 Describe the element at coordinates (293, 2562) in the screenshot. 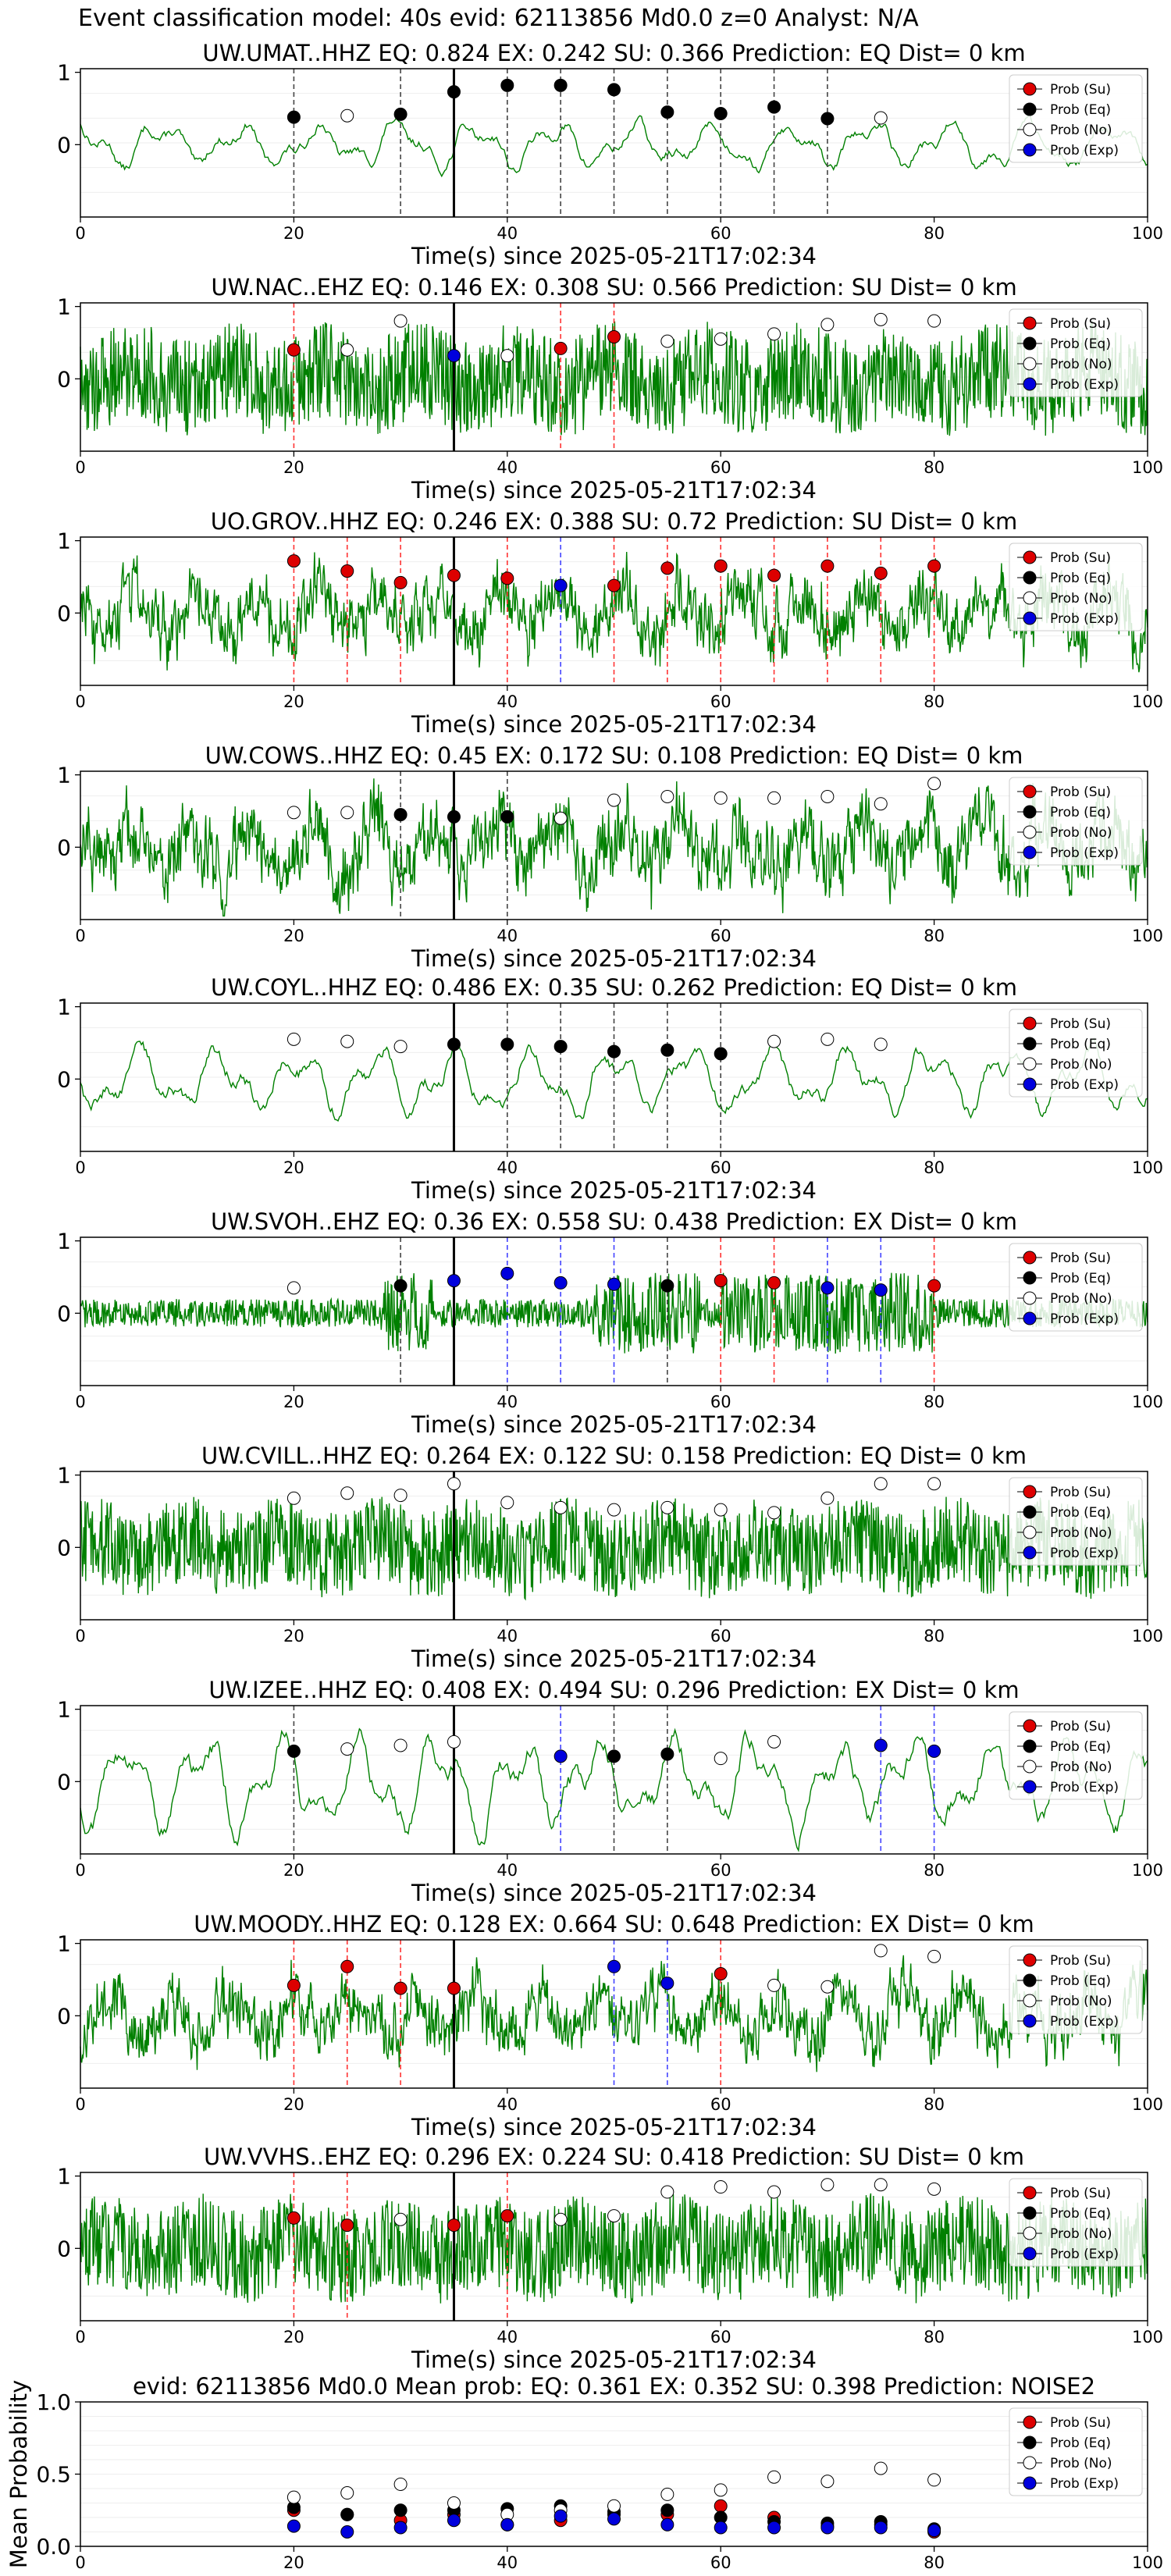

I see `x-tick-label: 20` at that location.